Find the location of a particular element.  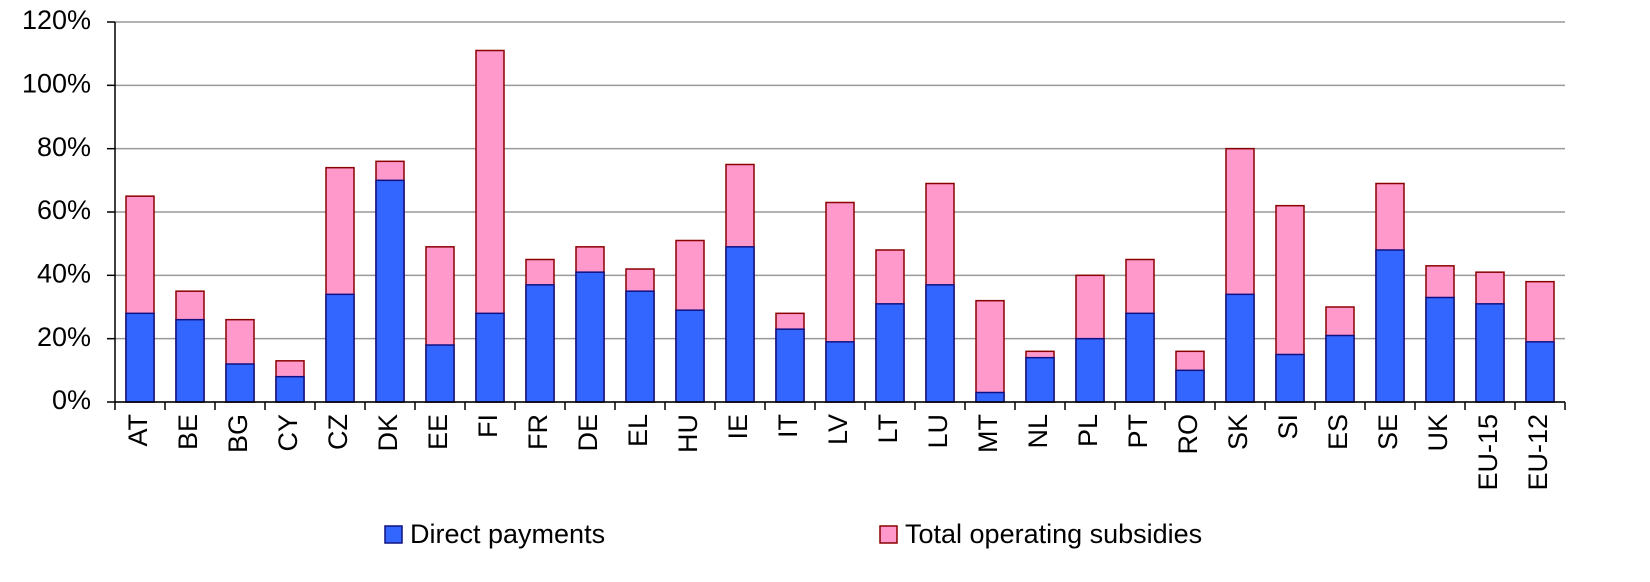

x-tick-label: LU is located at coordinates (938, 431).